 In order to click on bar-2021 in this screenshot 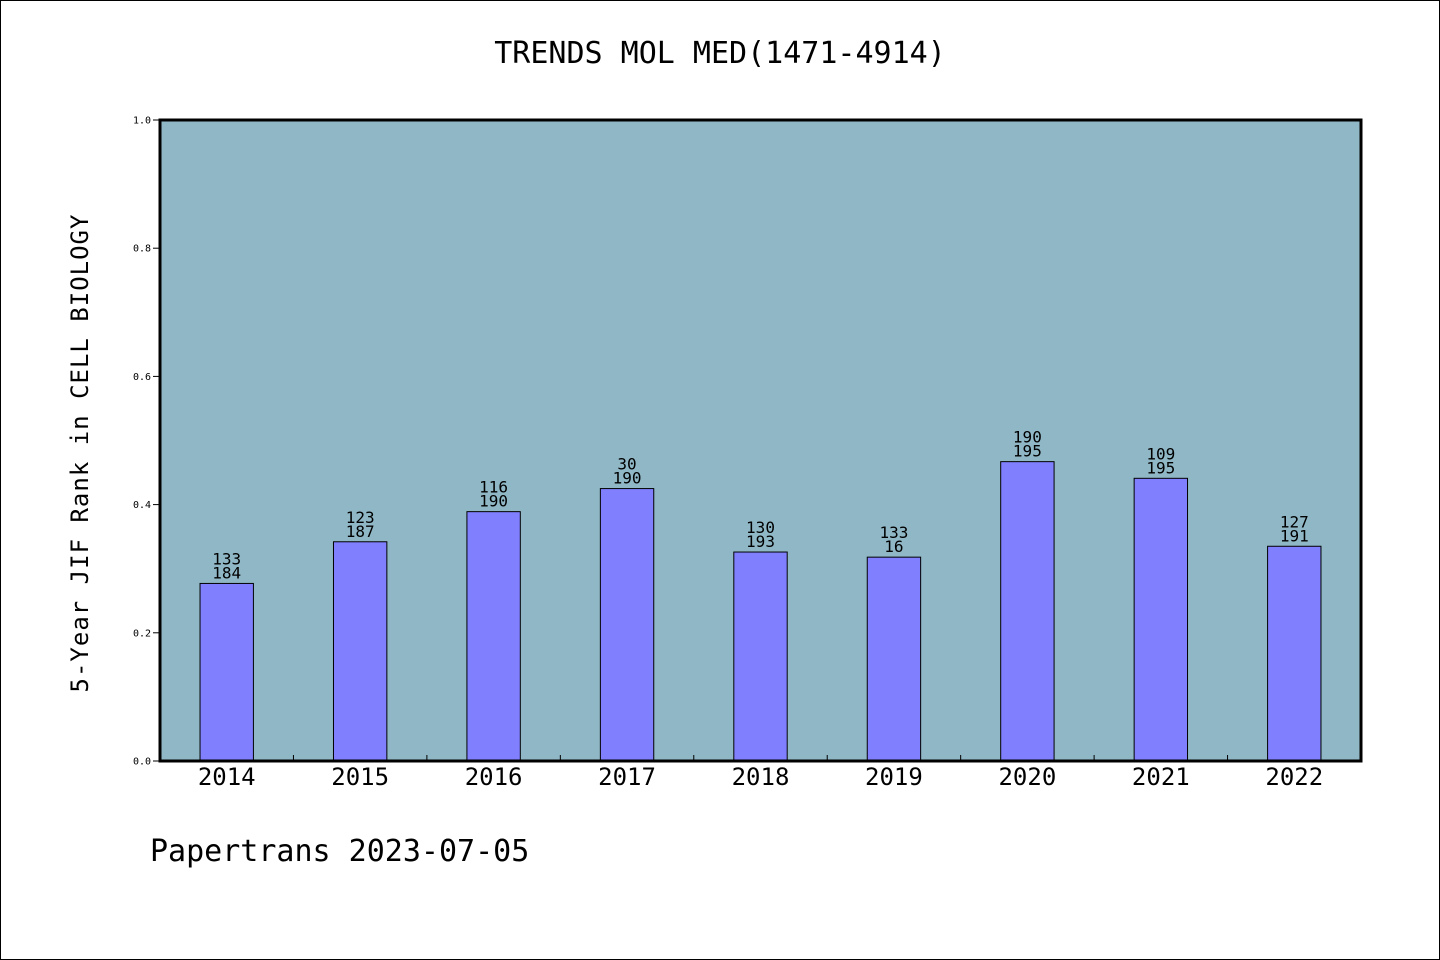, I will do `click(1161, 619)`.